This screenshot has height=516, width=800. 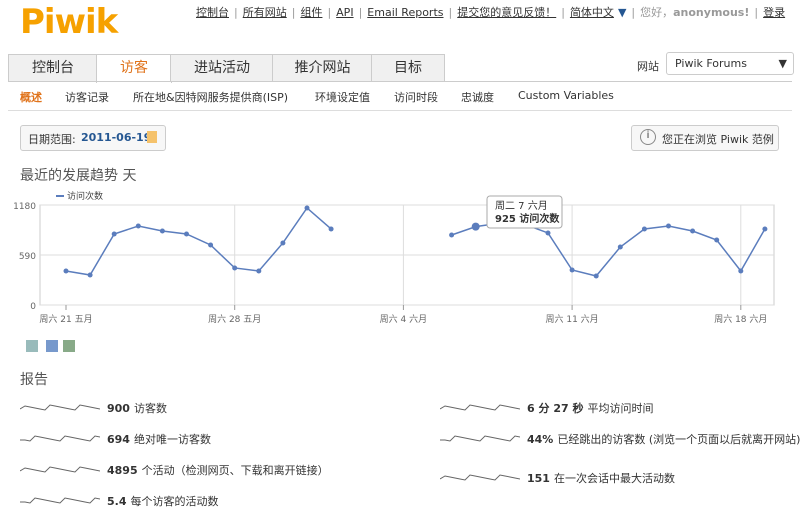 I want to click on tooltip-box, so click(x=524, y=212).